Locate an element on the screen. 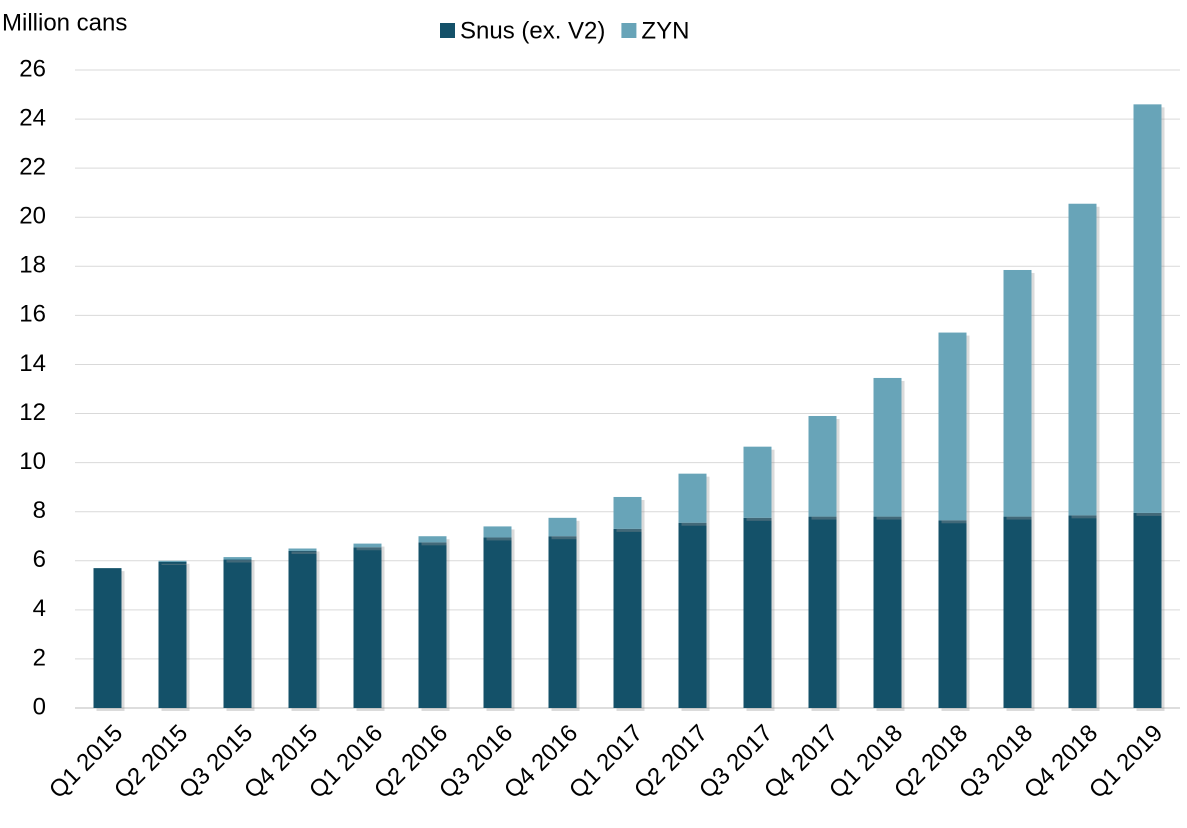 The width and height of the screenshot is (1187, 828). y-tick-label: 18 is located at coordinates (32, 265).